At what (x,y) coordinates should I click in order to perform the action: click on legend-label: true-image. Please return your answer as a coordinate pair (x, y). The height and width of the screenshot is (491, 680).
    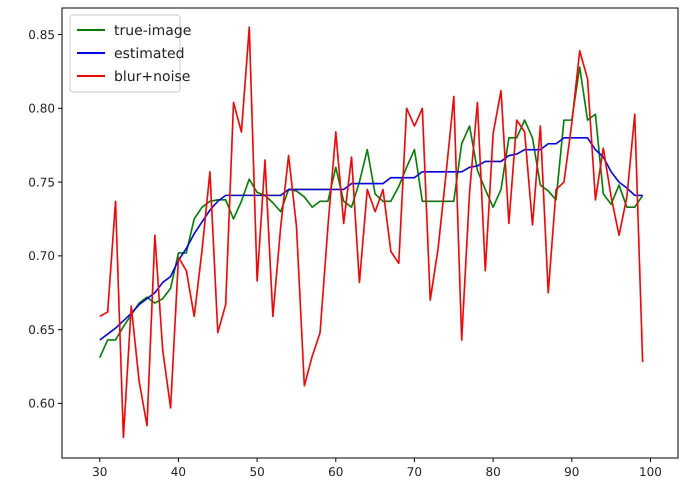
    Looking at the image, I should click on (153, 30).